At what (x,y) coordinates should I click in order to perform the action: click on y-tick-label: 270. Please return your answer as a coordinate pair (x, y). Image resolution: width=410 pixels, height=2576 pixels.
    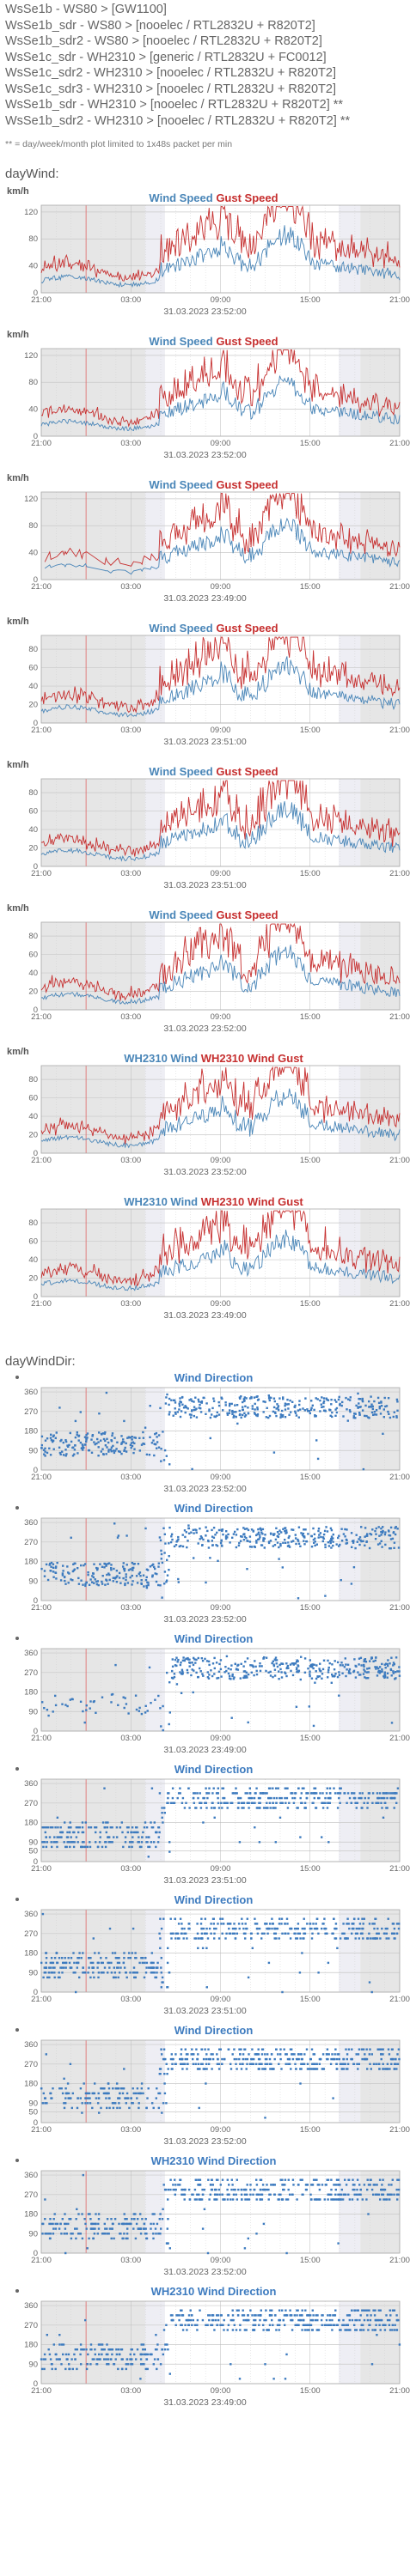
    Looking at the image, I should click on (31, 2195).